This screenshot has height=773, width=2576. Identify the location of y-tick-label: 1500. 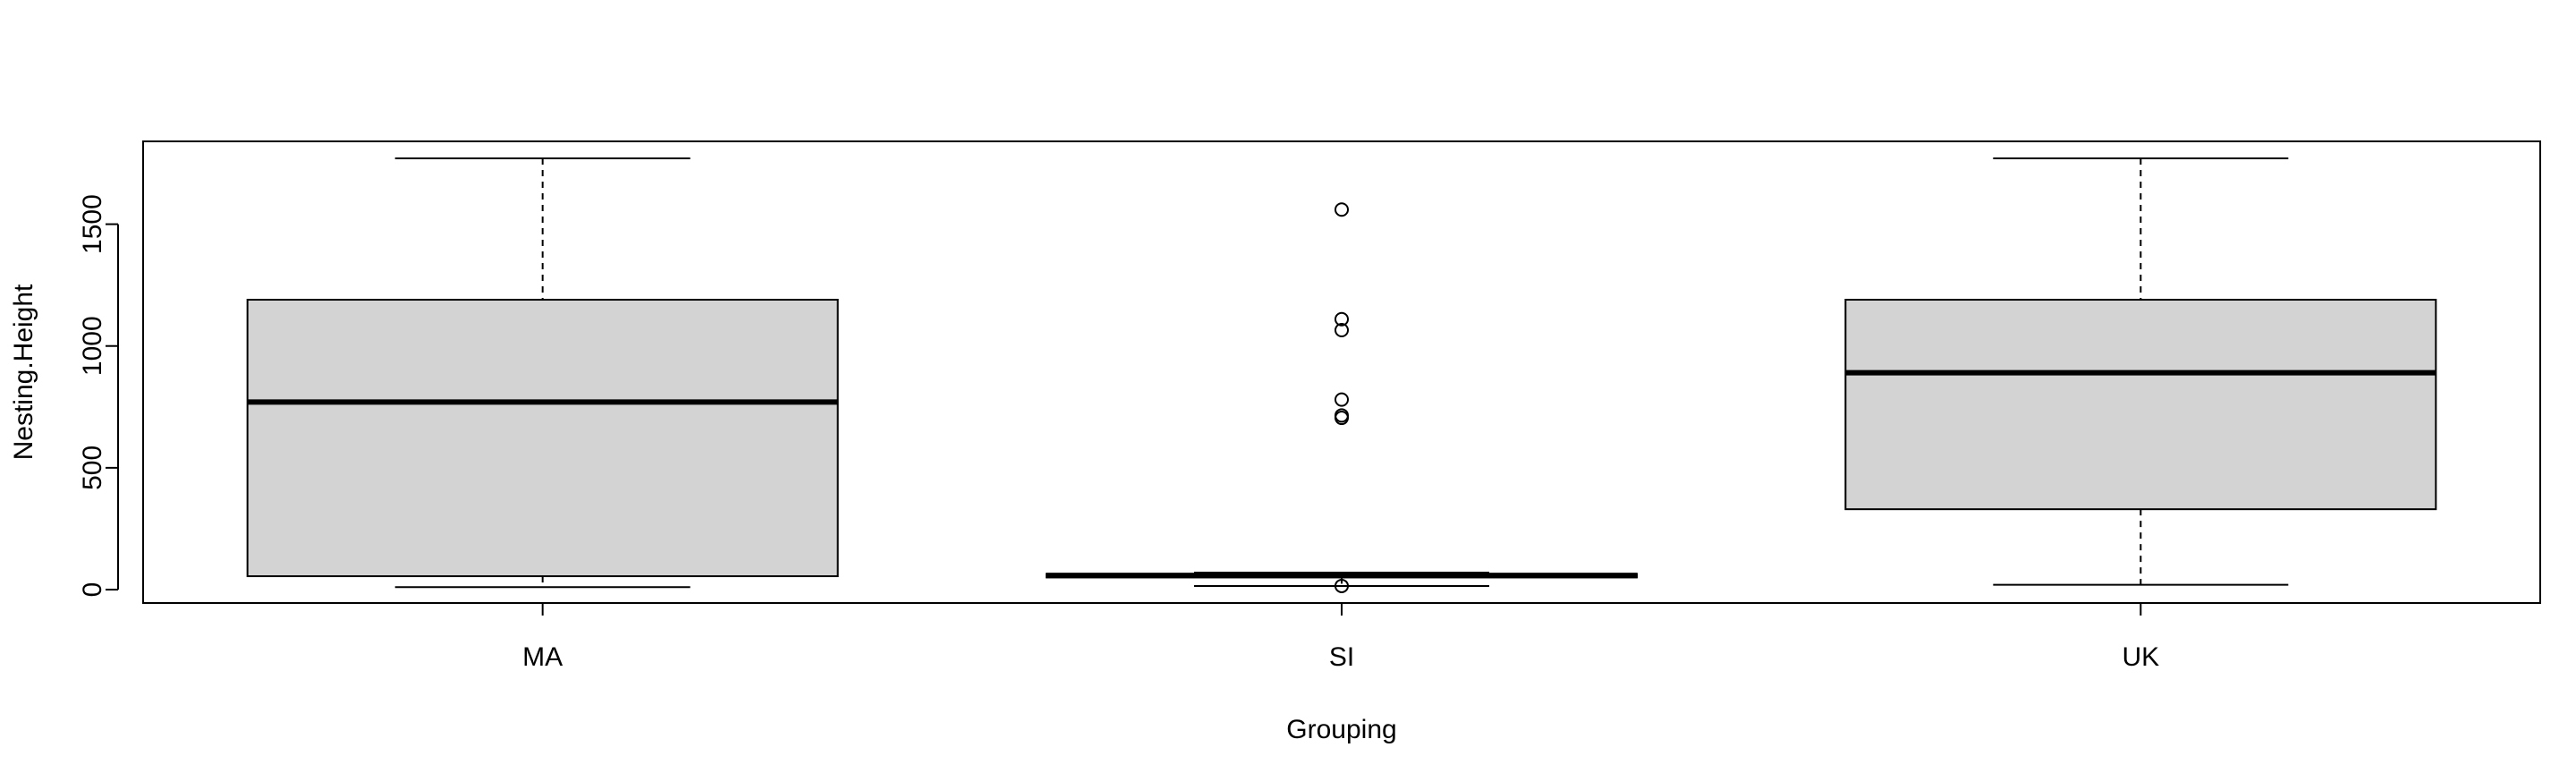
(92, 224).